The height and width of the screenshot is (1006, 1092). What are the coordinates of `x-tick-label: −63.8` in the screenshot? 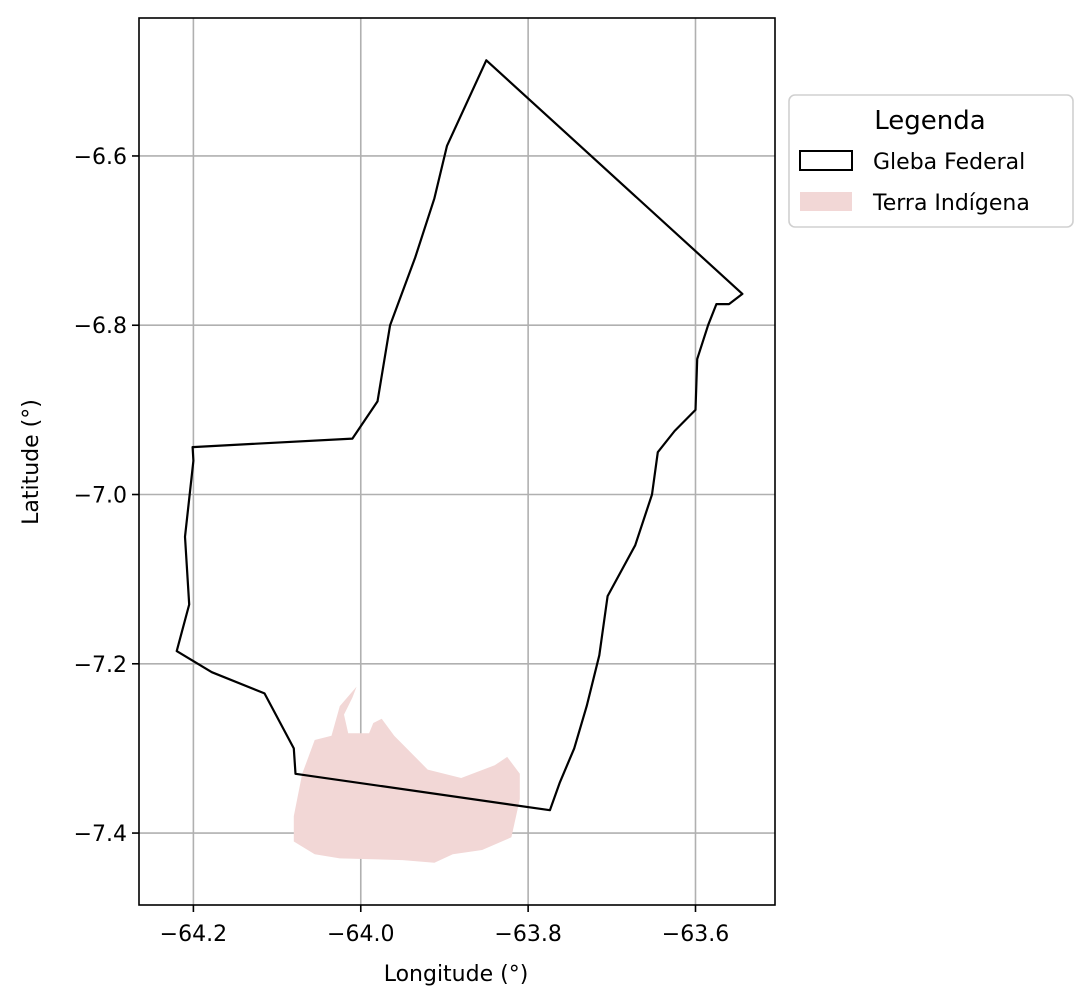 It's located at (527, 934).